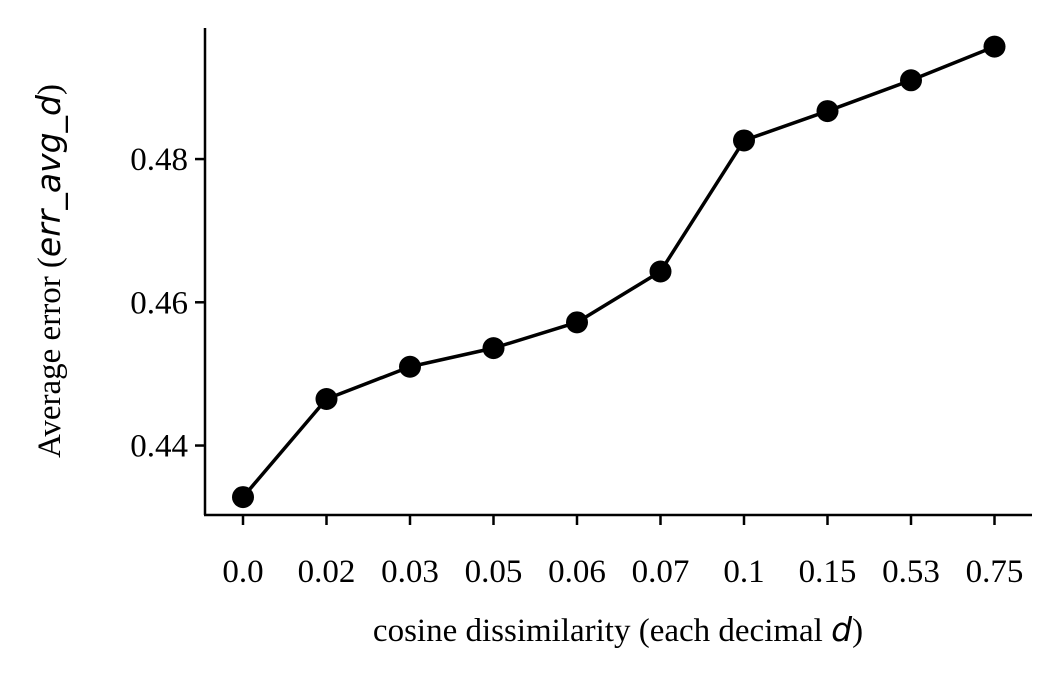 The width and height of the screenshot is (1061, 682). What do you see at coordinates (743, 572) in the screenshot?
I see `x-tick-label: 0.1` at bounding box center [743, 572].